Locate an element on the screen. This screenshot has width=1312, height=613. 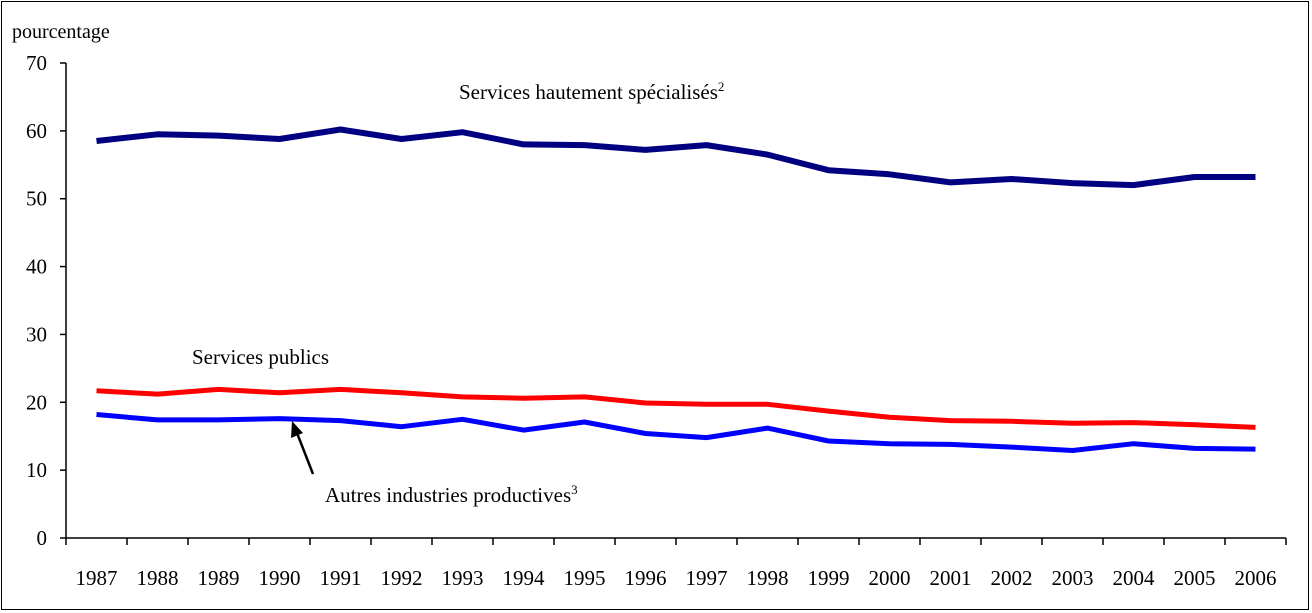
label-services-hautement: Services hautement spécialisés2 is located at coordinates (591, 91).